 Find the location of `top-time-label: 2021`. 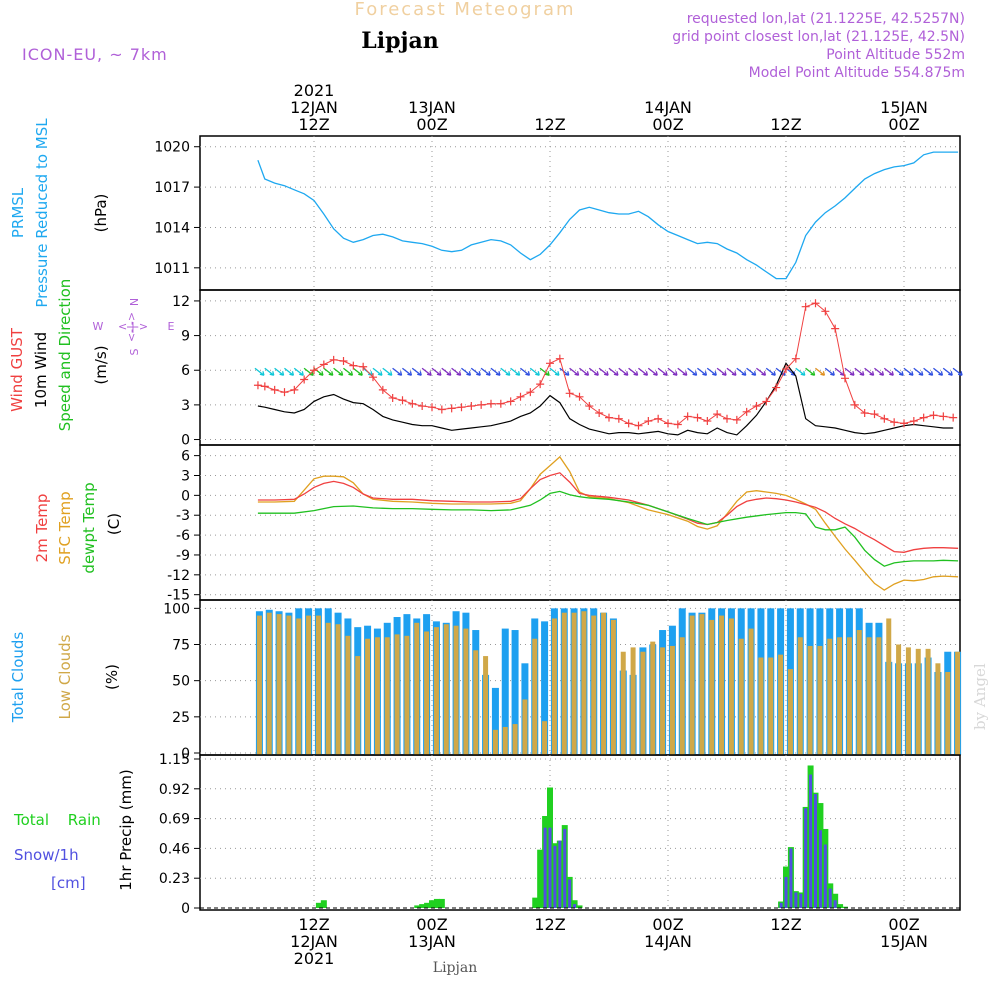

top-time-label: 2021 is located at coordinates (314, 90).